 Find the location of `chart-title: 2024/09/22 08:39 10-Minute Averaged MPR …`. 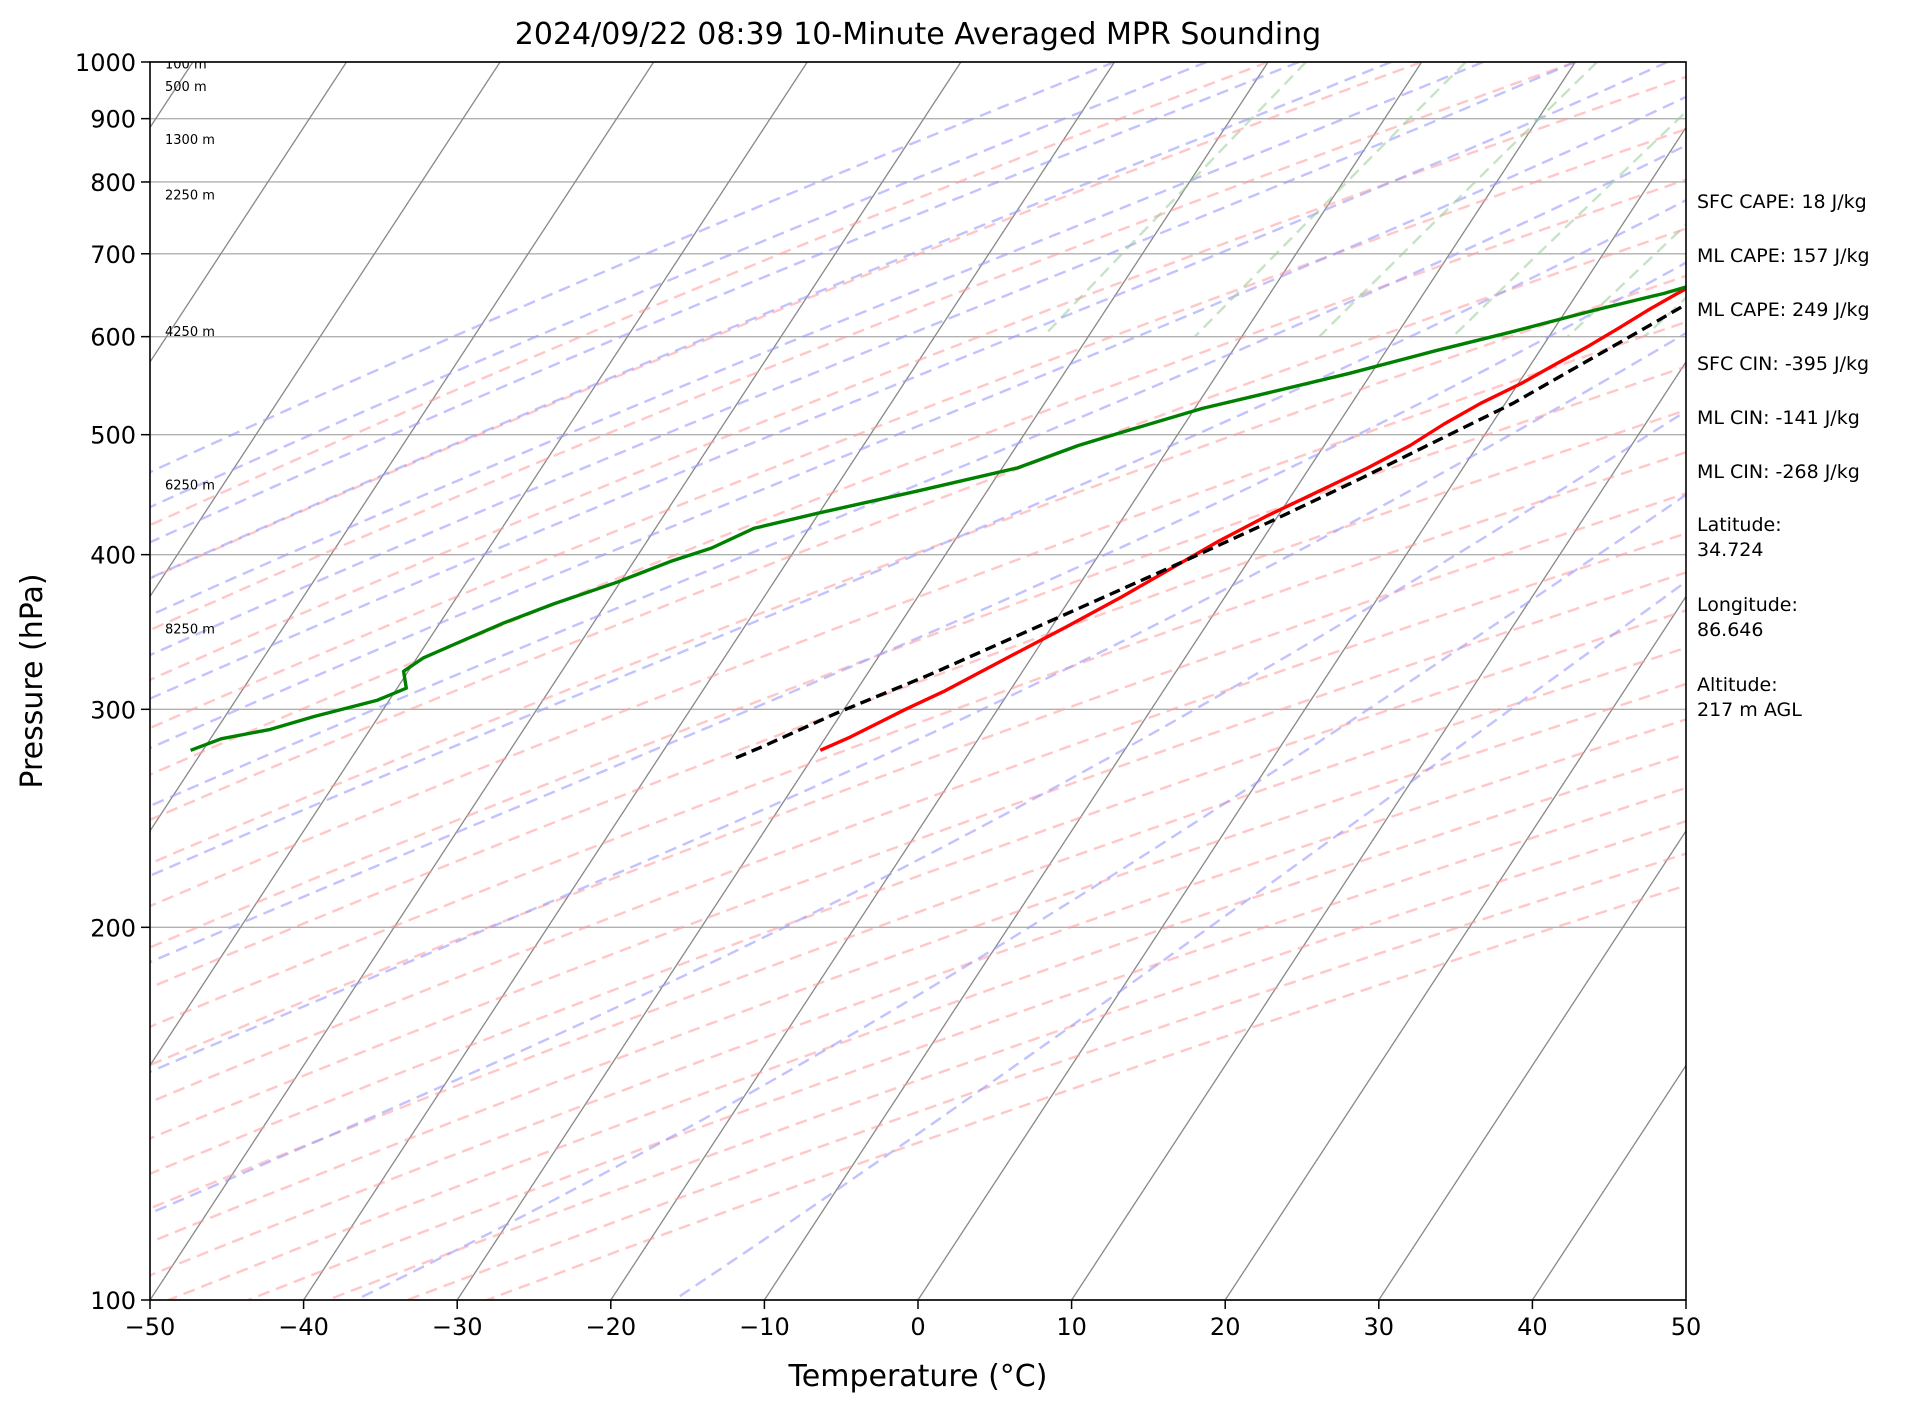

chart-title: 2024/09/22 08:39 10-Minute Averaged MPR … is located at coordinates (918, 34).